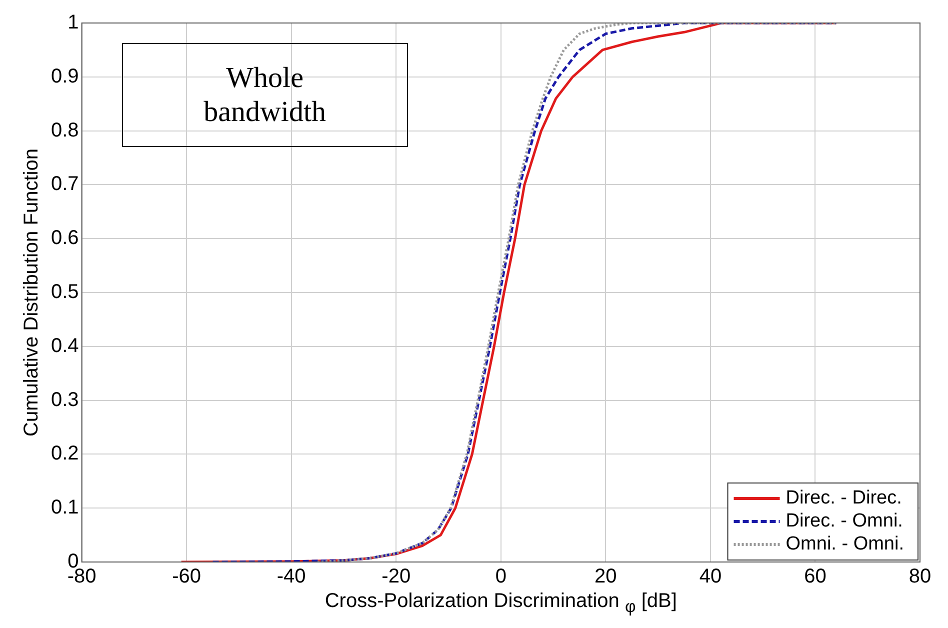 The width and height of the screenshot is (948, 628). What do you see at coordinates (64, 292) in the screenshot?
I see `y-tick-label: 0.5` at bounding box center [64, 292].